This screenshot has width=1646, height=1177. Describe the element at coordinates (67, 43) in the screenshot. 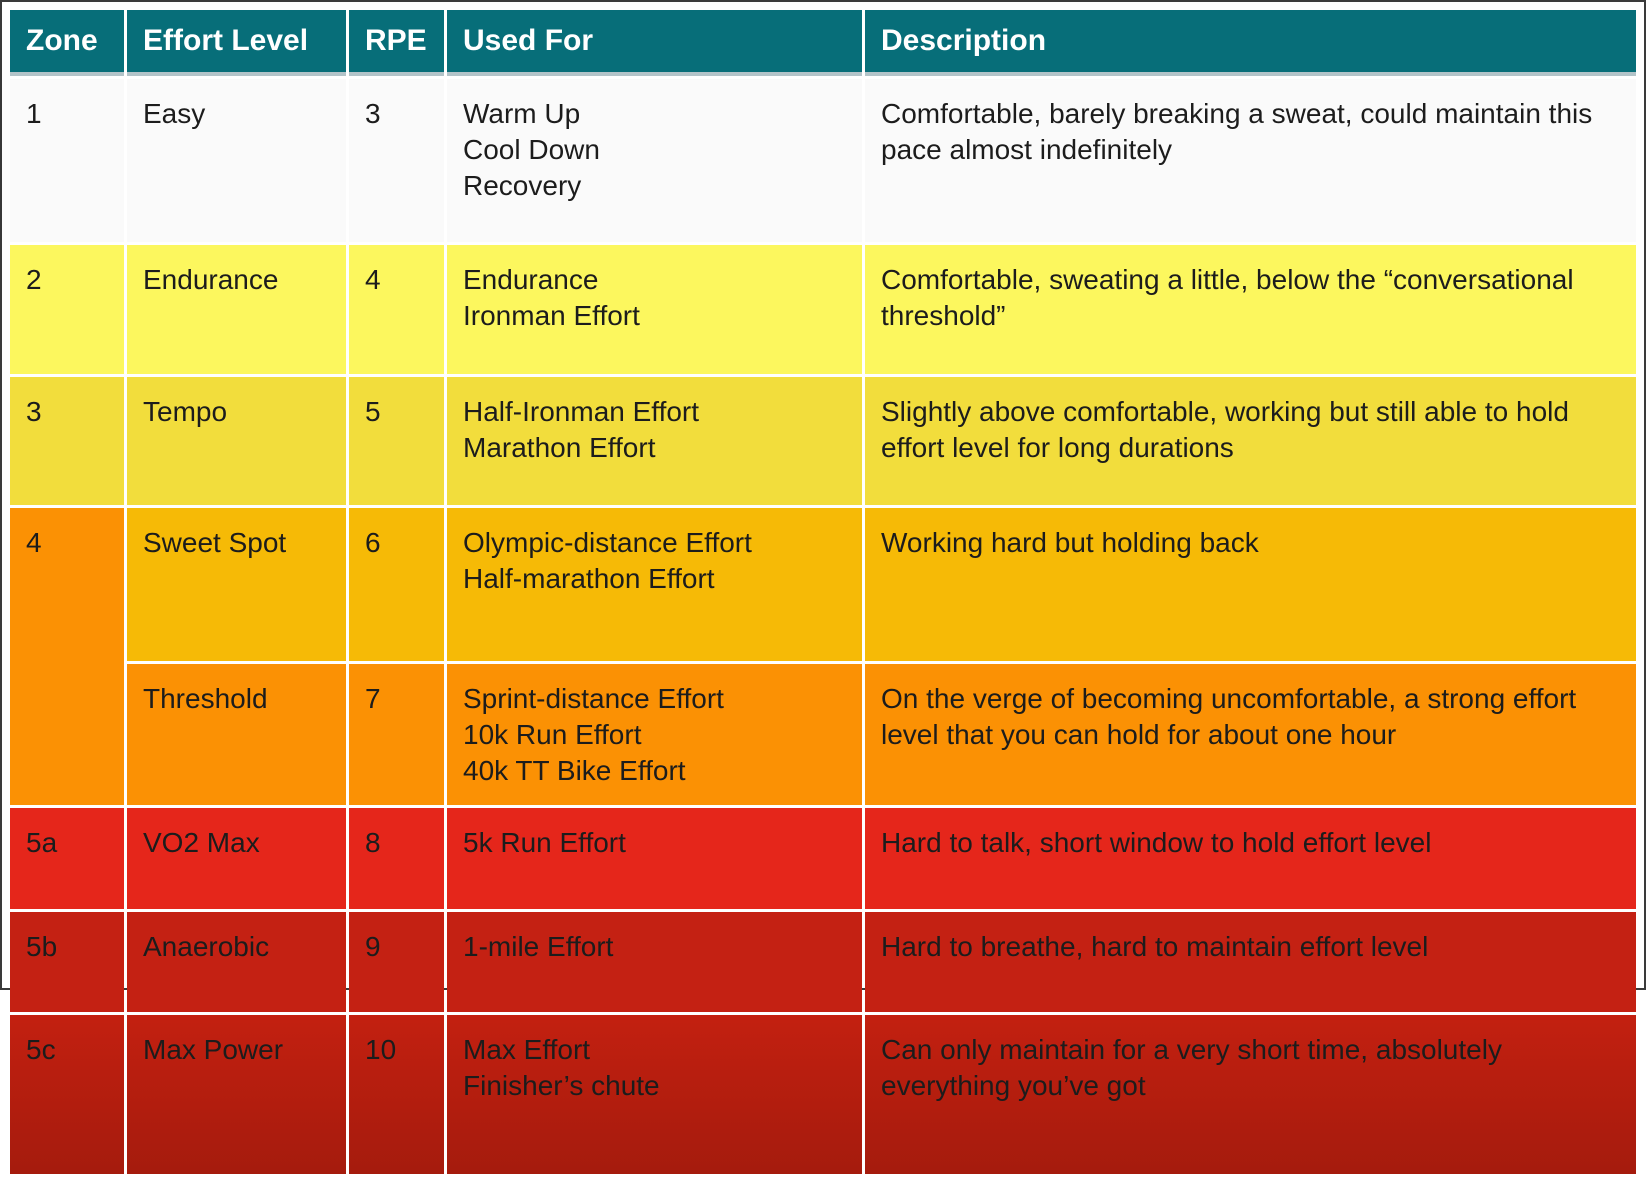

I see `col-header-zone: Zone` at that location.